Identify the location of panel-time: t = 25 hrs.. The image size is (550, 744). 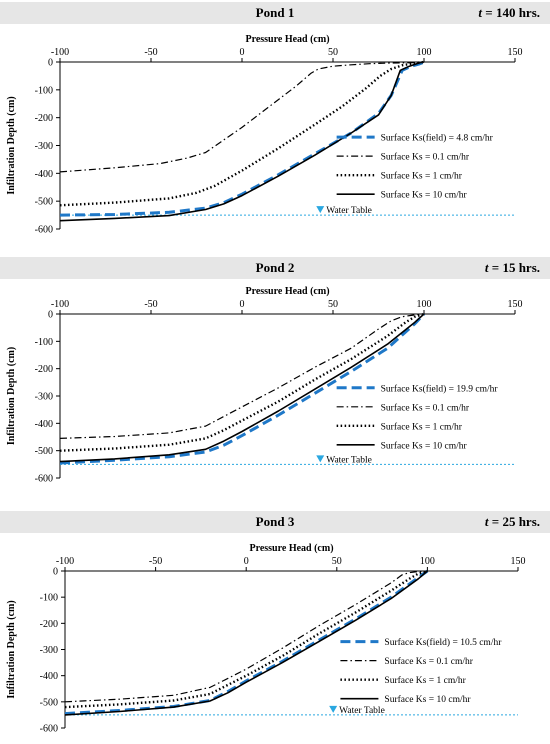
(512, 522).